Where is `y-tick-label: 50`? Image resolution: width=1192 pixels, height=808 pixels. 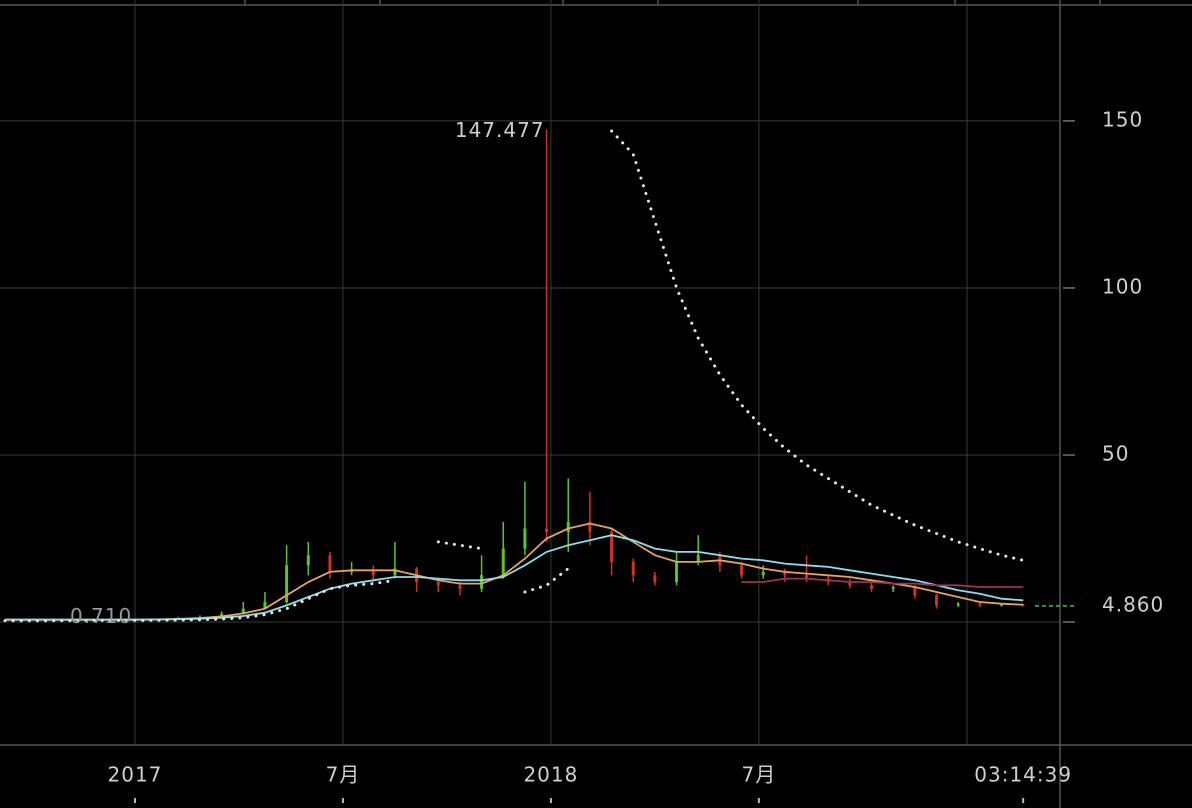 y-tick-label: 50 is located at coordinates (1115, 454).